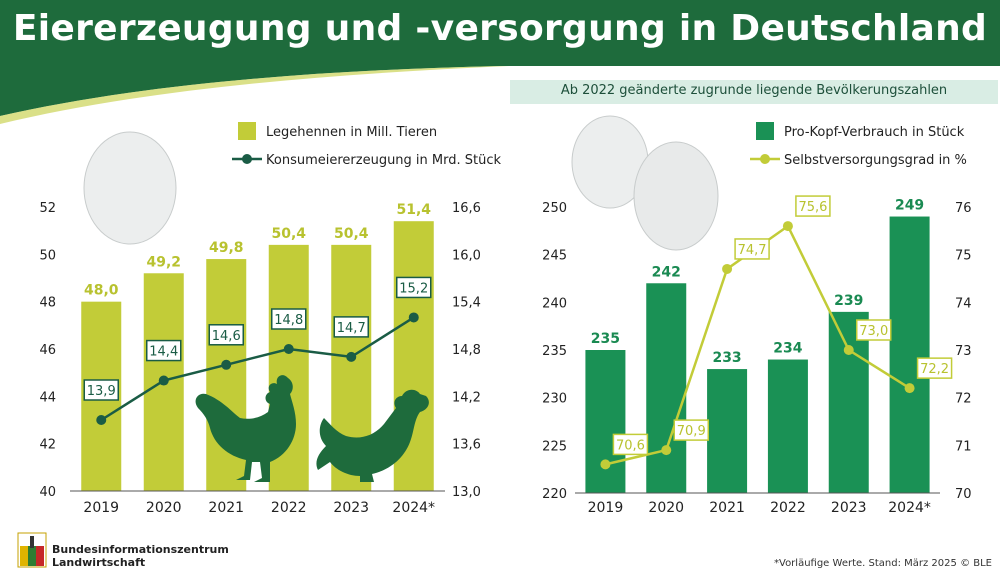 The height and width of the screenshot is (573, 1000). Describe the element at coordinates (32, 550) in the screenshot. I see `ble-logo-icon` at that location.